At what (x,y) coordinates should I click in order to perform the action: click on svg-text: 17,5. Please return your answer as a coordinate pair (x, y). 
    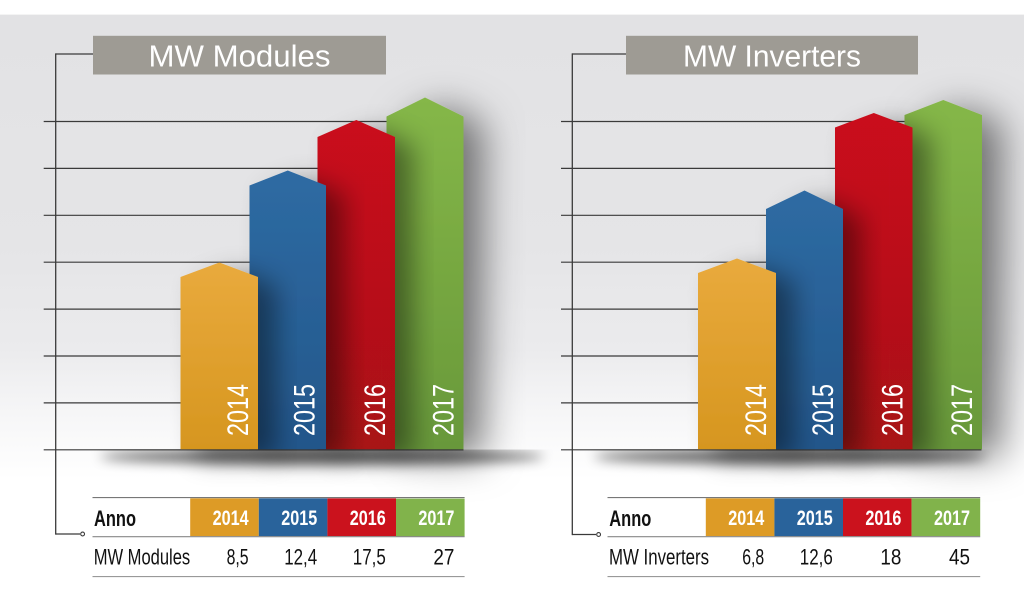
    Looking at the image, I should click on (369, 556).